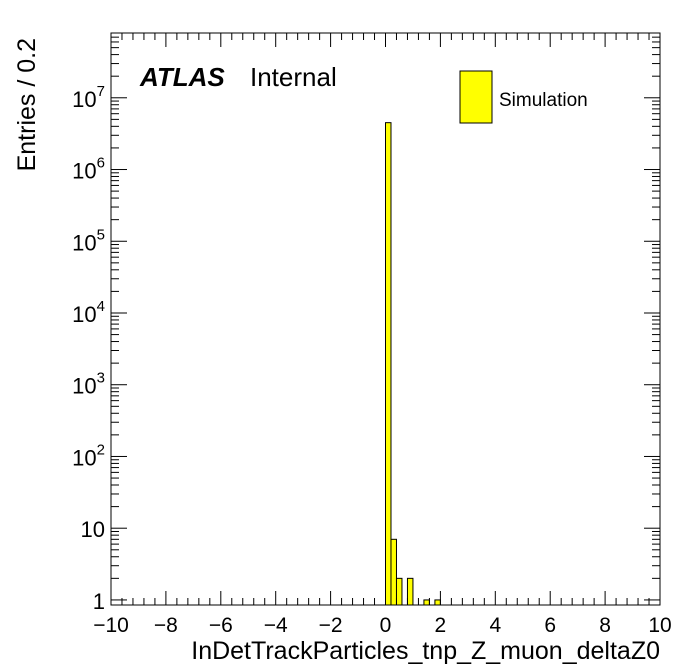 The width and height of the screenshot is (696, 672). I want to click on x-tick-label: −4, so click(276, 625).